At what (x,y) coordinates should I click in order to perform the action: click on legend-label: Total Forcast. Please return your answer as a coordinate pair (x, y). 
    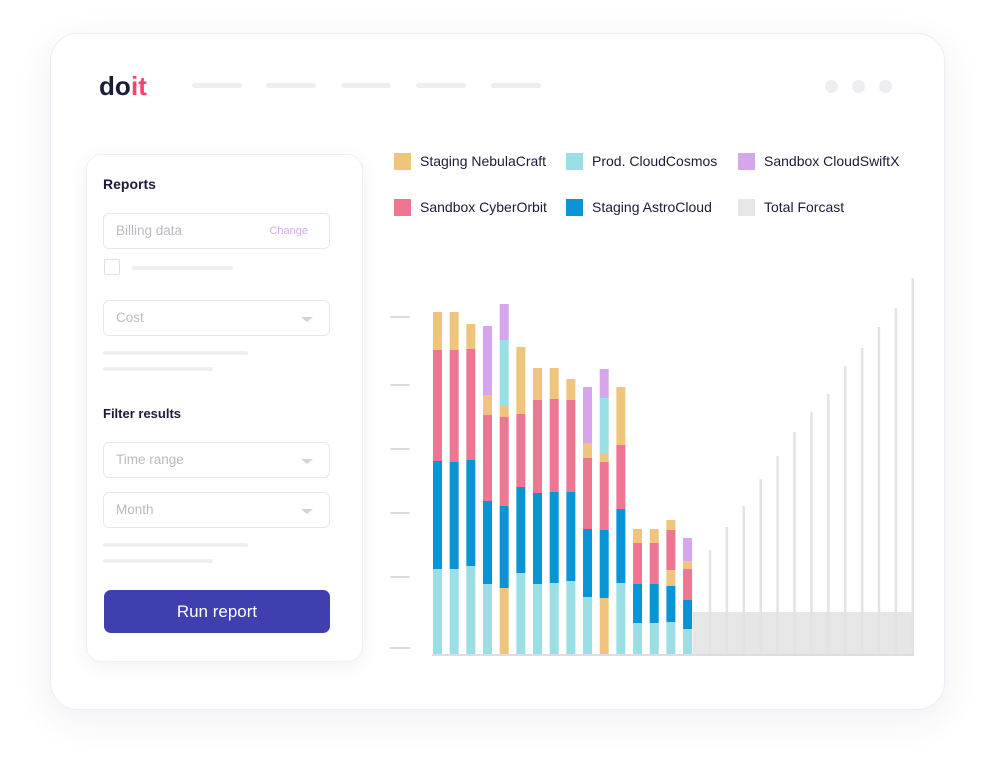
    Looking at the image, I should click on (804, 207).